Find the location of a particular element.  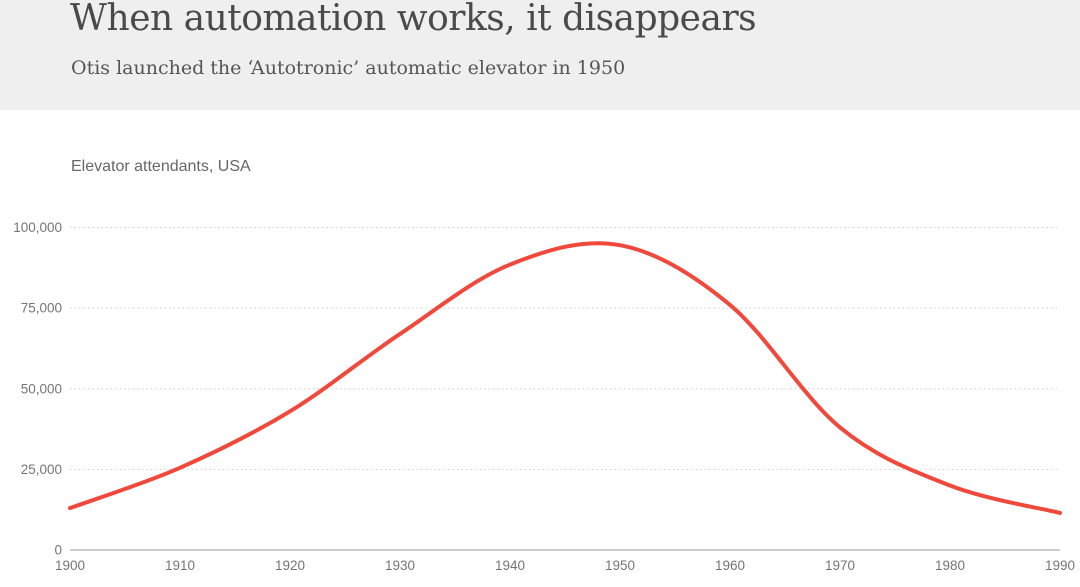

y-tick-label: 25,000 is located at coordinates (41, 469).